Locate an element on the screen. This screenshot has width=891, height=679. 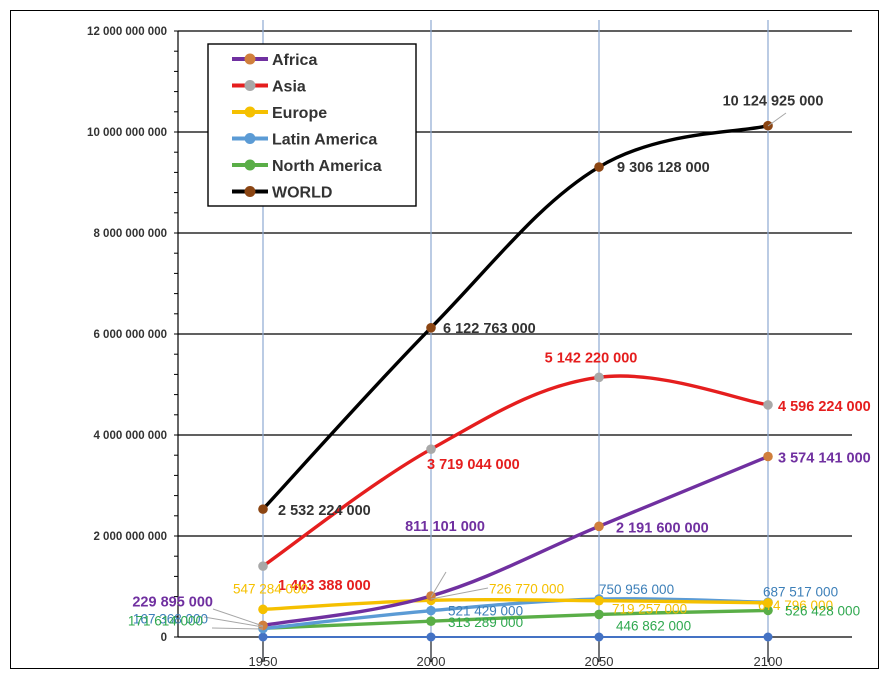
y-tick-label: 0 is located at coordinates (164, 638).